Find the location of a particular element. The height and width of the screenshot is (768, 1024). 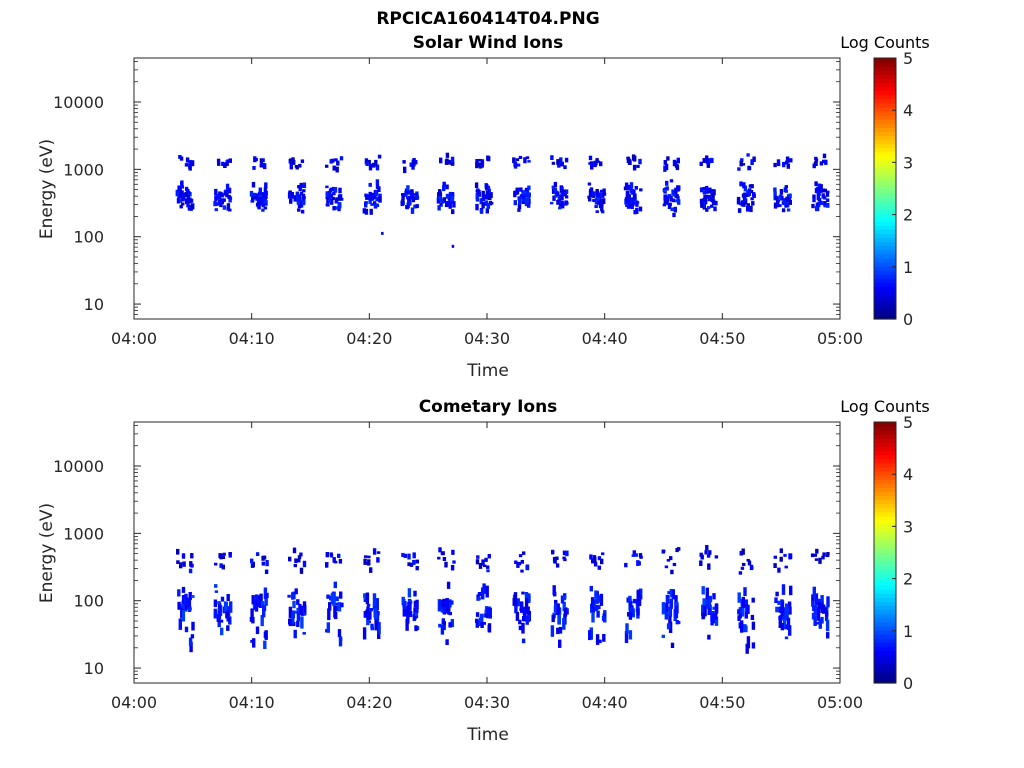

x-tick-label: 04:20 is located at coordinates (369, 702).